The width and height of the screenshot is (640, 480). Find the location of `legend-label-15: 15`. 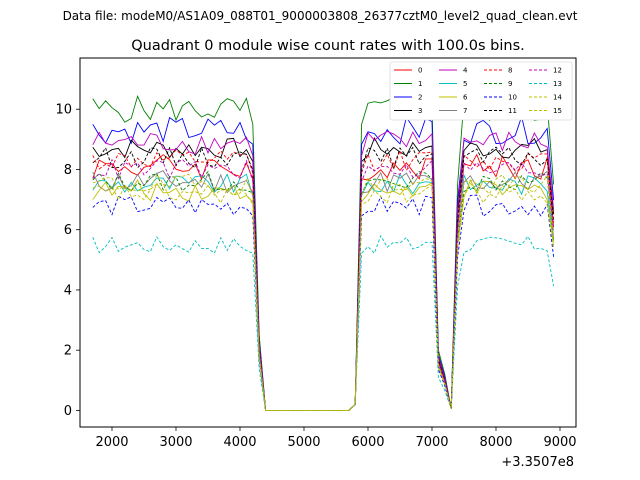

legend-label-15: 15 is located at coordinates (557, 111).